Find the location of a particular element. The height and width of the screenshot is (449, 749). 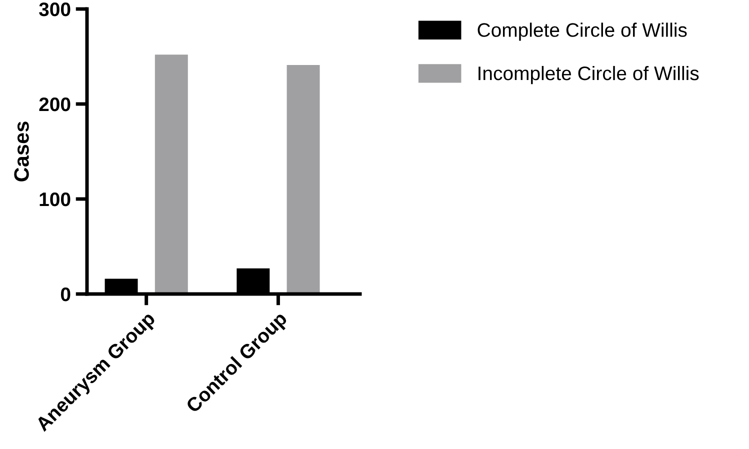

y-tick-label: 200 is located at coordinates (54, 104).